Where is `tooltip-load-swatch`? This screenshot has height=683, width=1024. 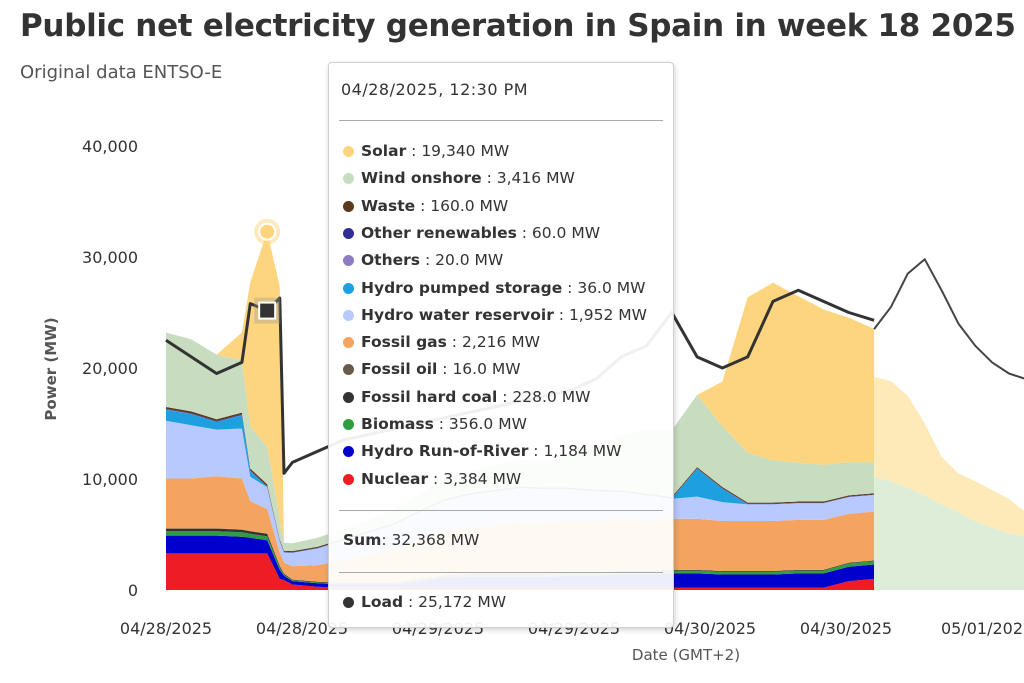
tooltip-load-swatch is located at coordinates (348, 602).